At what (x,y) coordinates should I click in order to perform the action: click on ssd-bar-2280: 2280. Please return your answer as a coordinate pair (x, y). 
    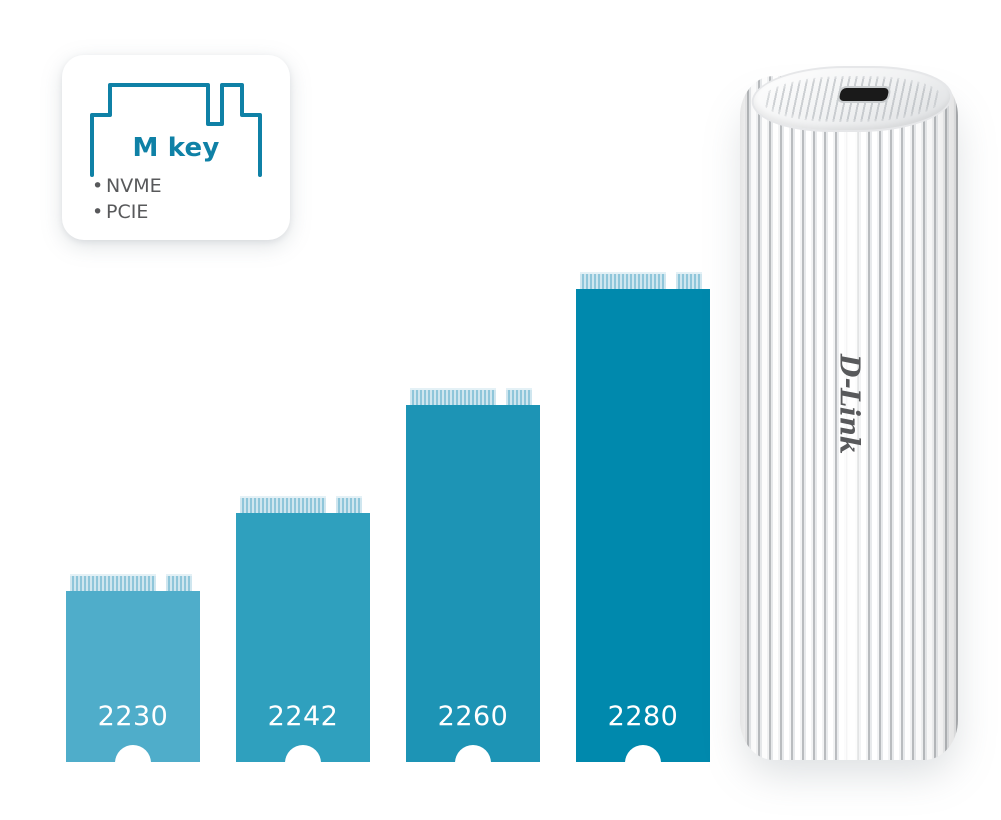
    Looking at the image, I should click on (643, 517).